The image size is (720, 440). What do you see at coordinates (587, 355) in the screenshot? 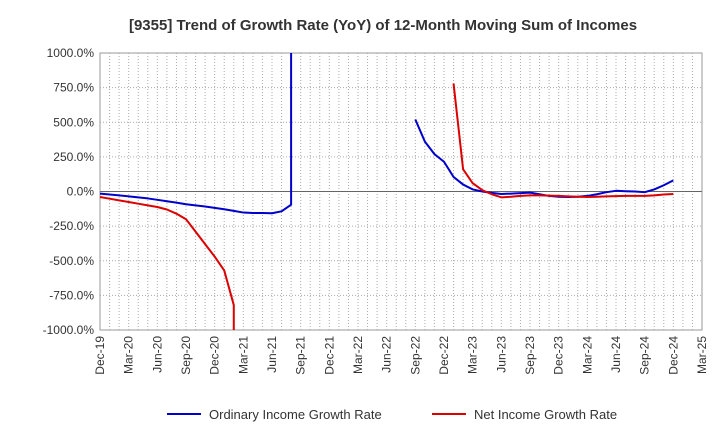
I see `x-tick-label: Mar-24` at bounding box center [587, 355].